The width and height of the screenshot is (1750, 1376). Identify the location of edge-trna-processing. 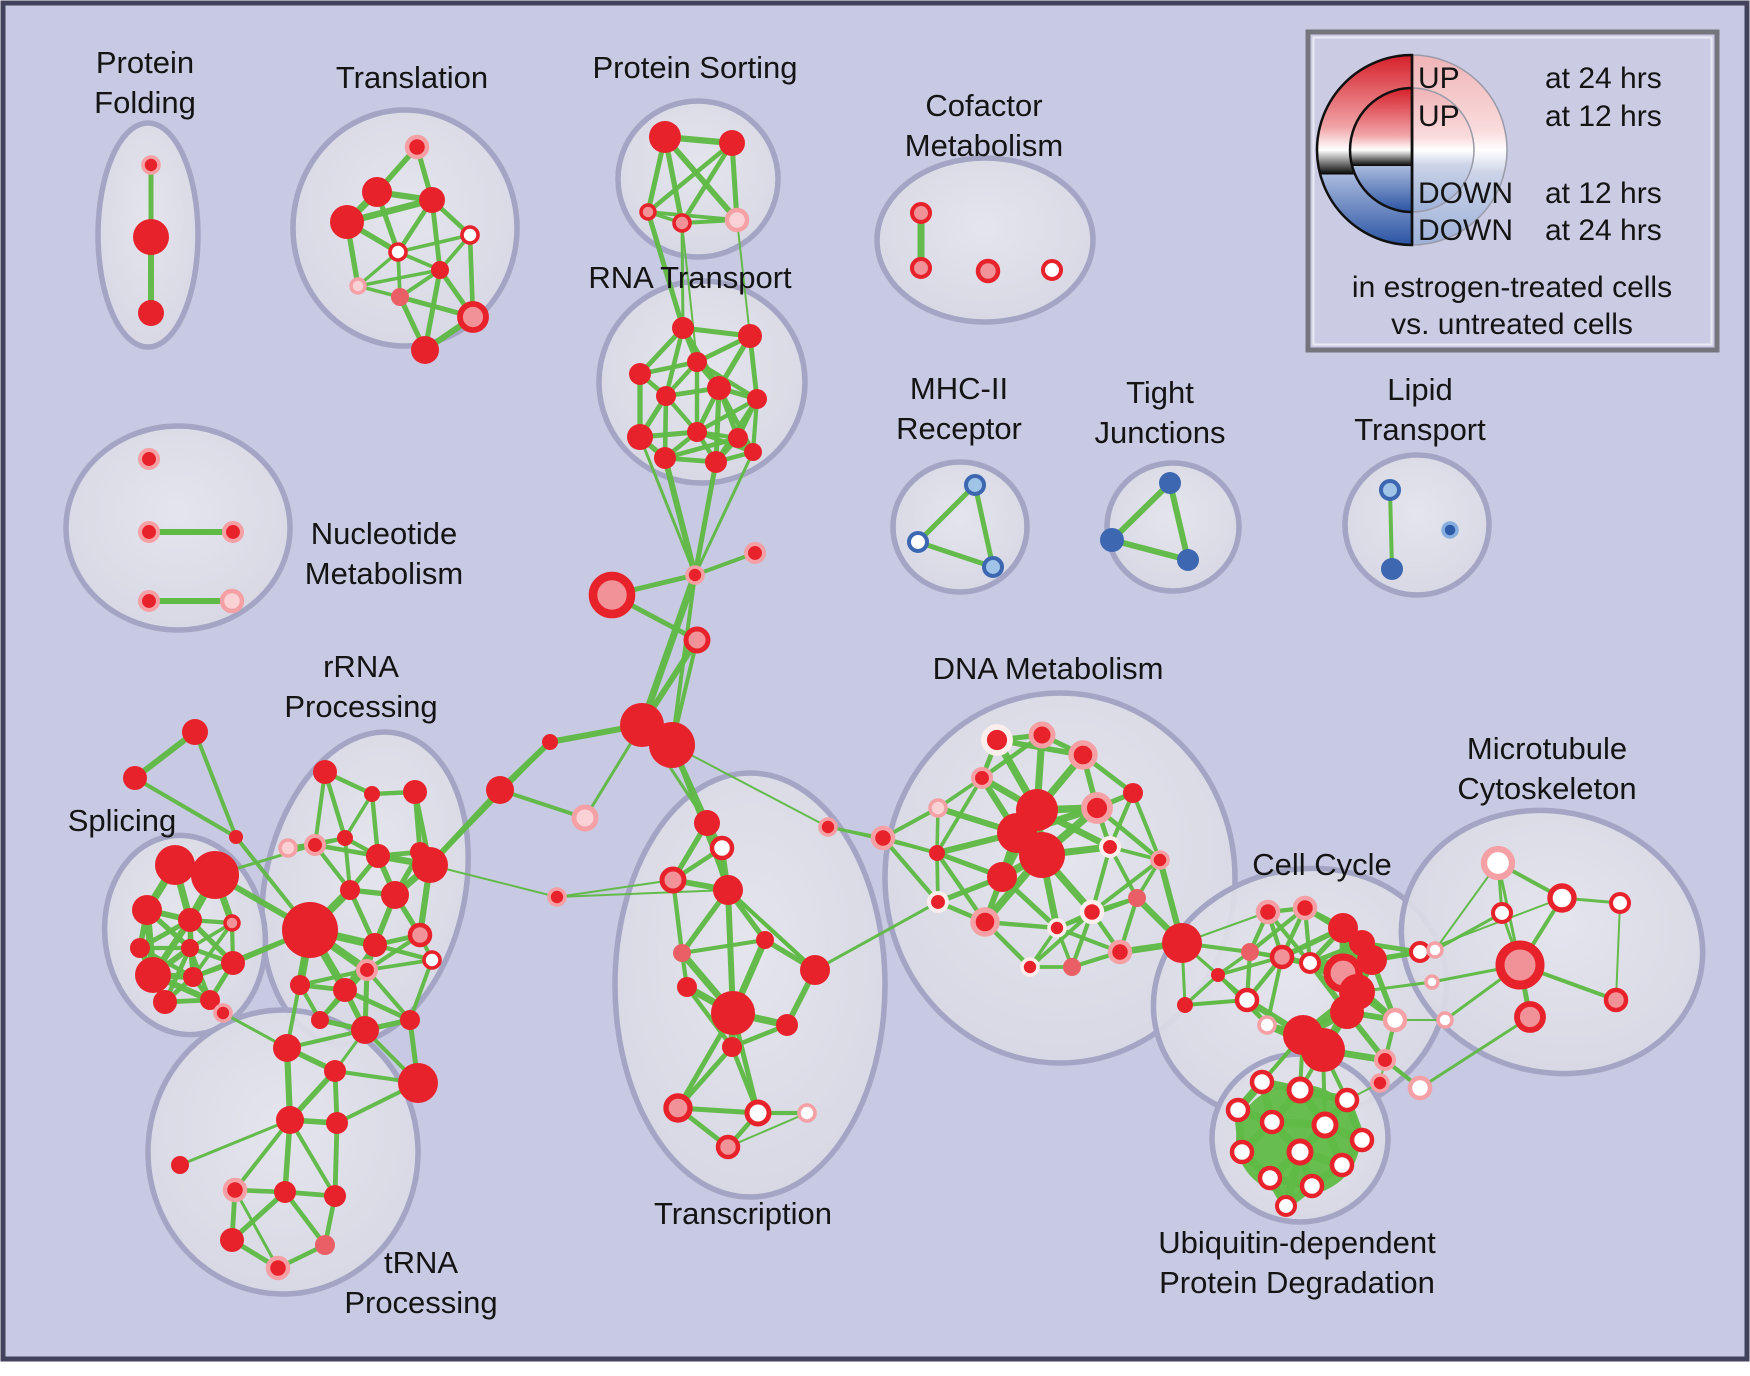
(262, 1155).